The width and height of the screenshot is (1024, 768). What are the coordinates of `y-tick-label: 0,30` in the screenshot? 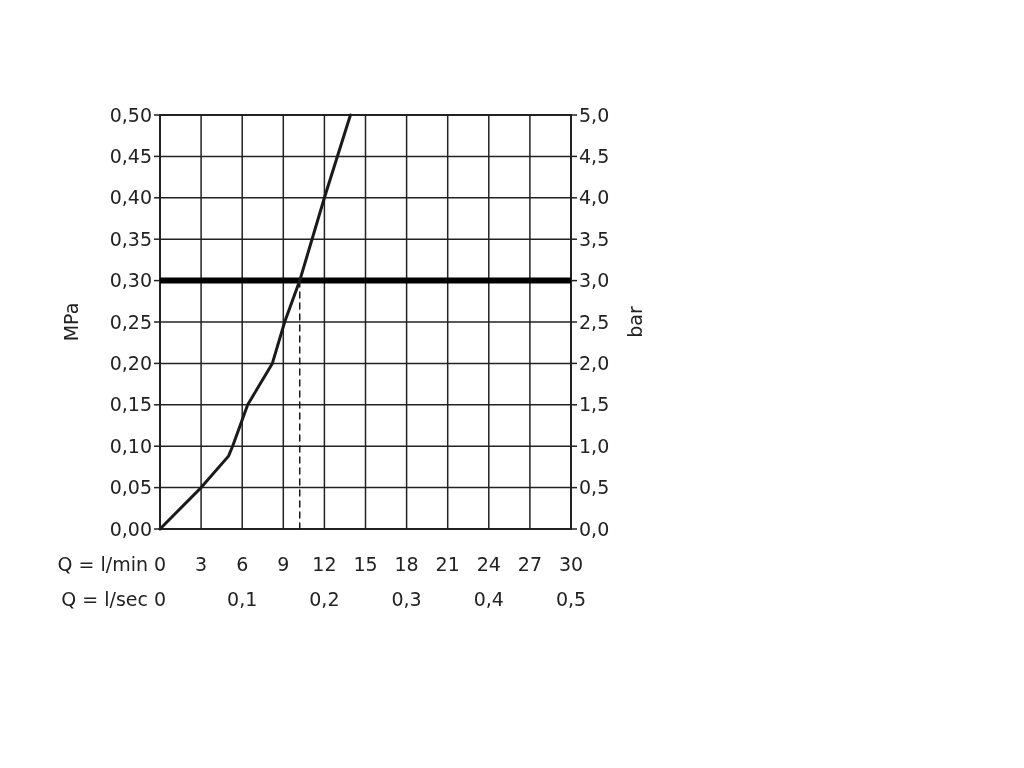 It's located at (130, 280).